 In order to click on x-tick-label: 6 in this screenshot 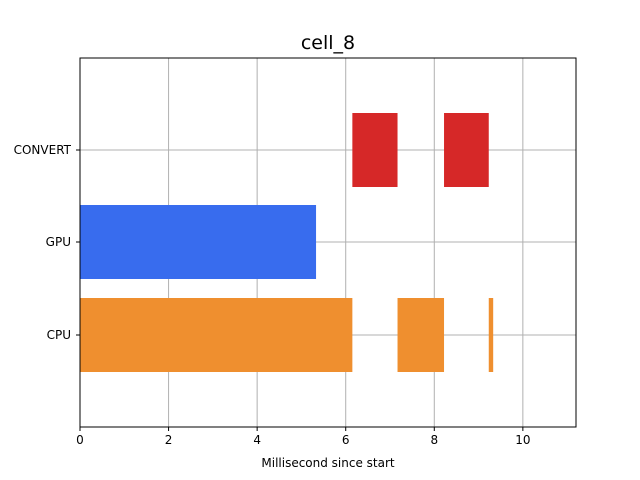, I will do `click(346, 440)`.